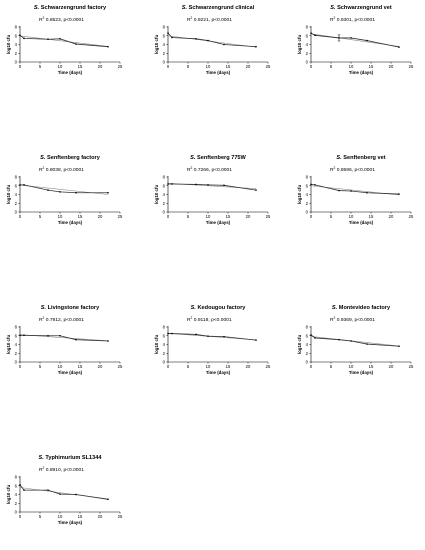 The height and width of the screenshot is (550, 425). I want to click on r2-value: 0.9221, so click(201, 20).